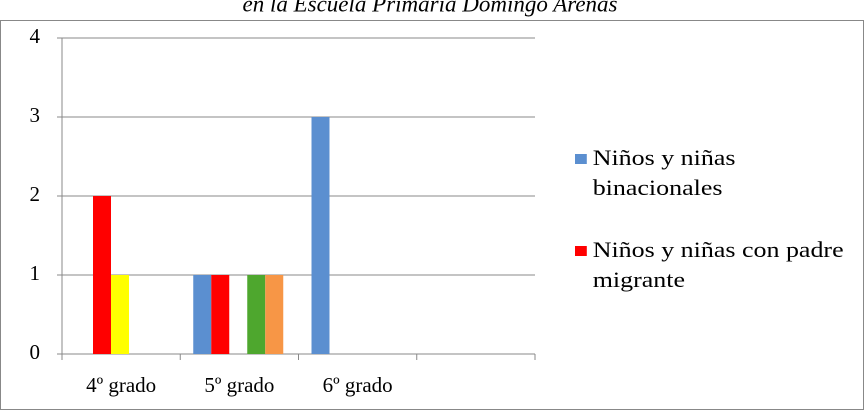 This screenshot has height=411, width=865. I want to click on legend-label: Niños y niñas con padre migrante, so click(718, 264).